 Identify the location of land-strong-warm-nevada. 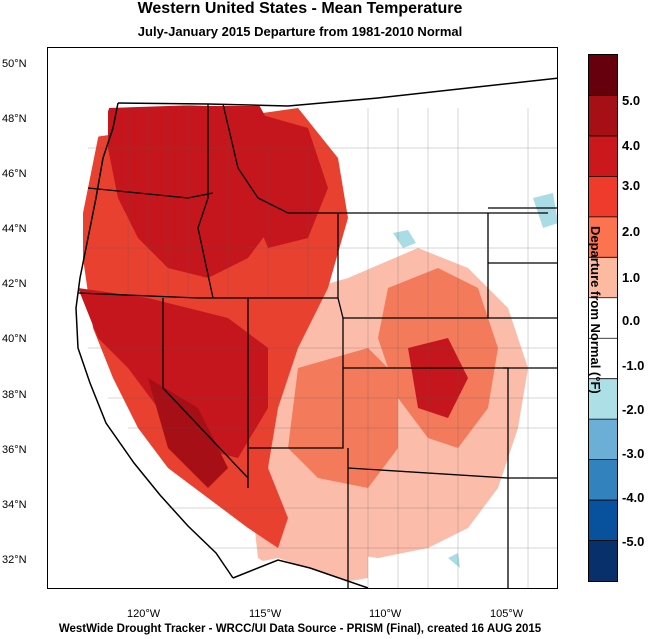
(173, 373).